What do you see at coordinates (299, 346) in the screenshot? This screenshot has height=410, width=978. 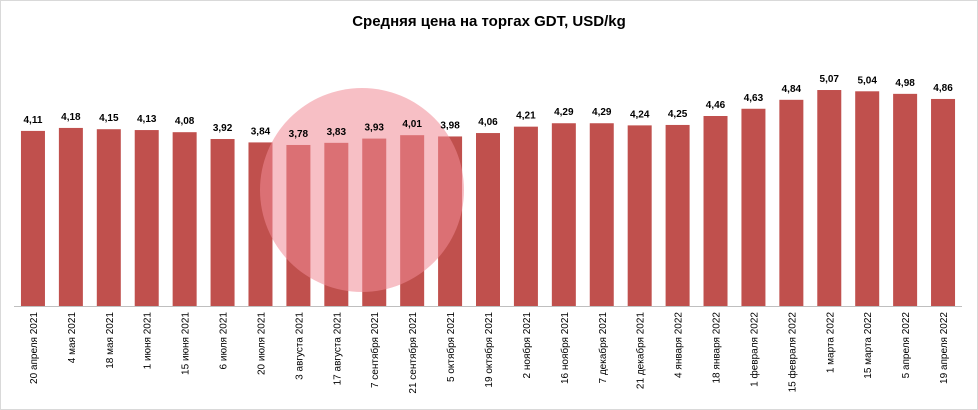 I see `x-tick-label: 3 августа 2021` at bounding box center [299, 346].